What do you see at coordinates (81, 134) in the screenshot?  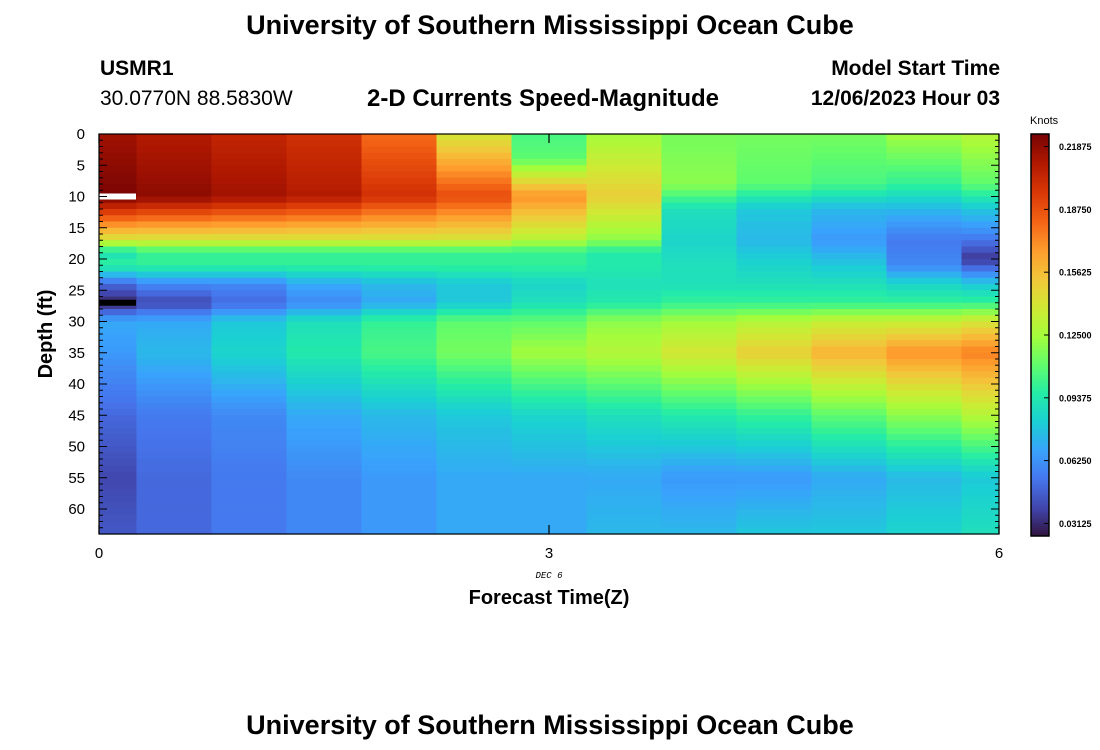 I see `y-tick-label: 0` at bounding box center [81, 134].